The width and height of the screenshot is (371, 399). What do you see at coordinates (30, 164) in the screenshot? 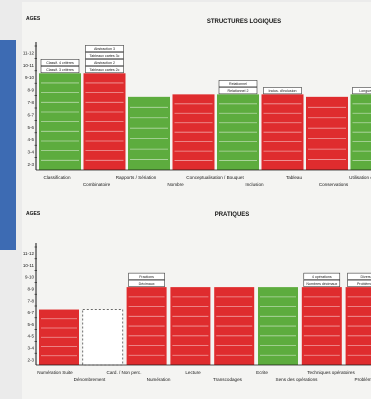
I see `panel-1-y-tick-label: 2-3` at bounding box center [30, 164].